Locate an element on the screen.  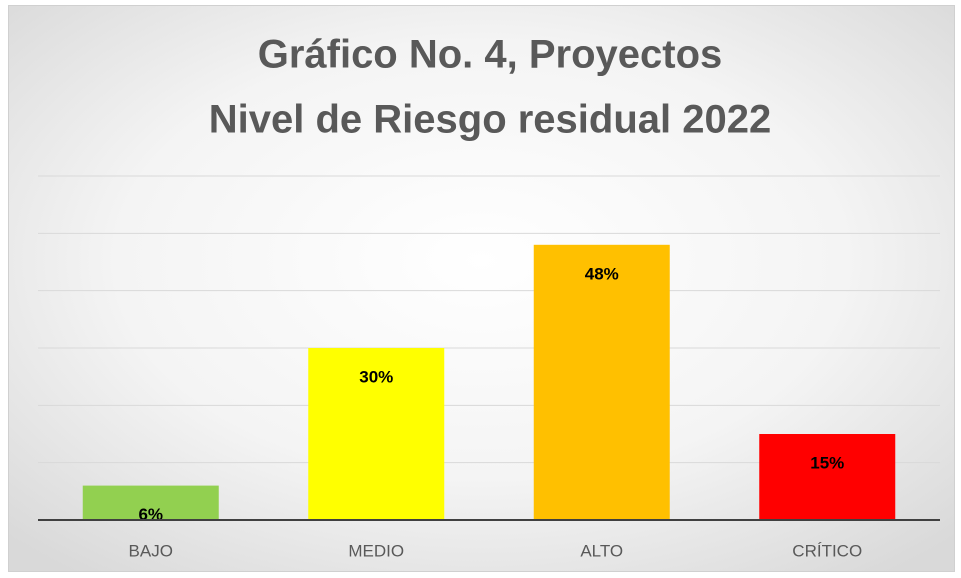
data-label: 6% is located at coordinates (150, 514).